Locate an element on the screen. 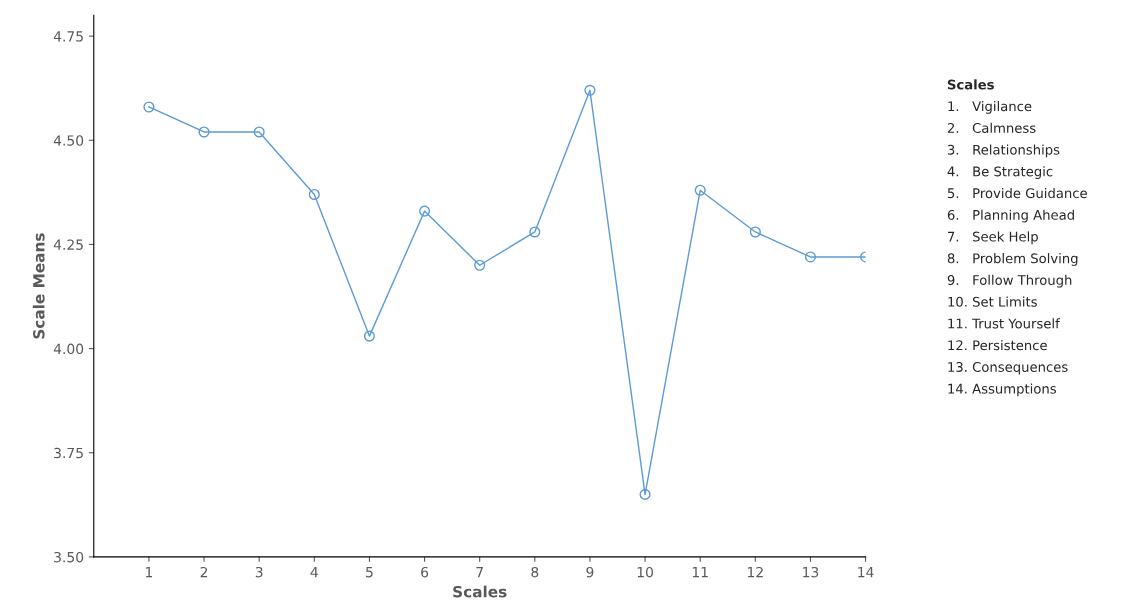 The width and height of the screenshot is (1130, 612). y-tick-label: 3.50 is located at coordinates (69, 557).